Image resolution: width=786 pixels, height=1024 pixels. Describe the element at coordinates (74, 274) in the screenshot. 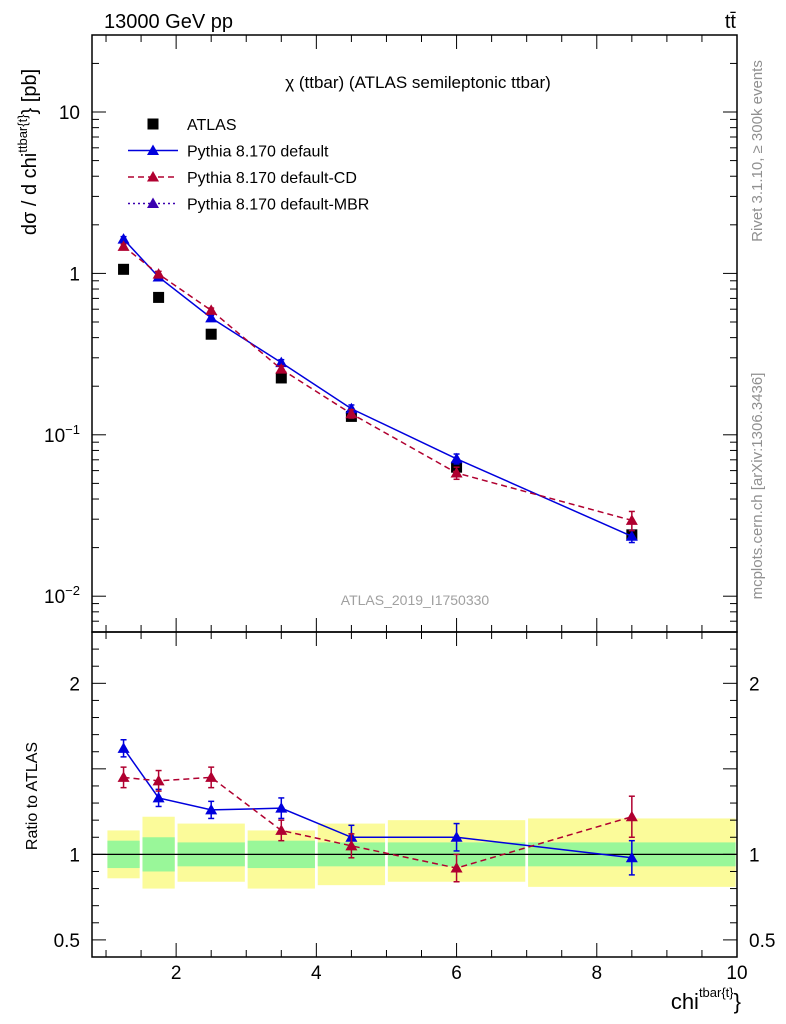

I see `y-tick-label: 1` at that location.